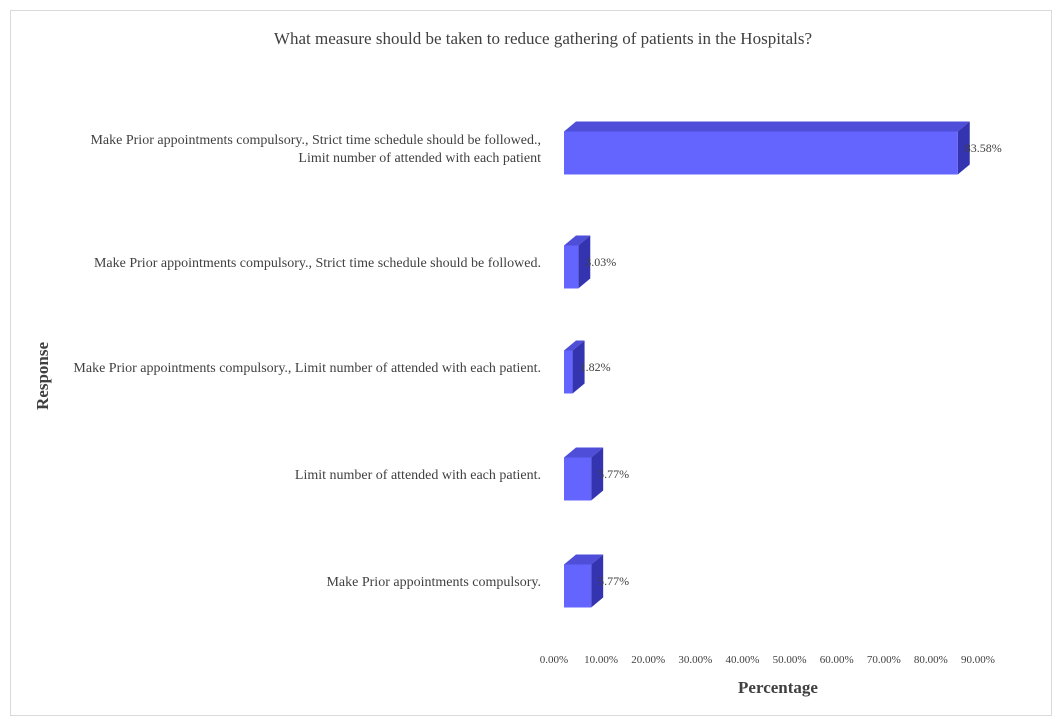 The image size is (1057, 721). Describe the element at coordinates (554, 660) in the screenshot. I see `x-tick-label: 0.00%` at that location.